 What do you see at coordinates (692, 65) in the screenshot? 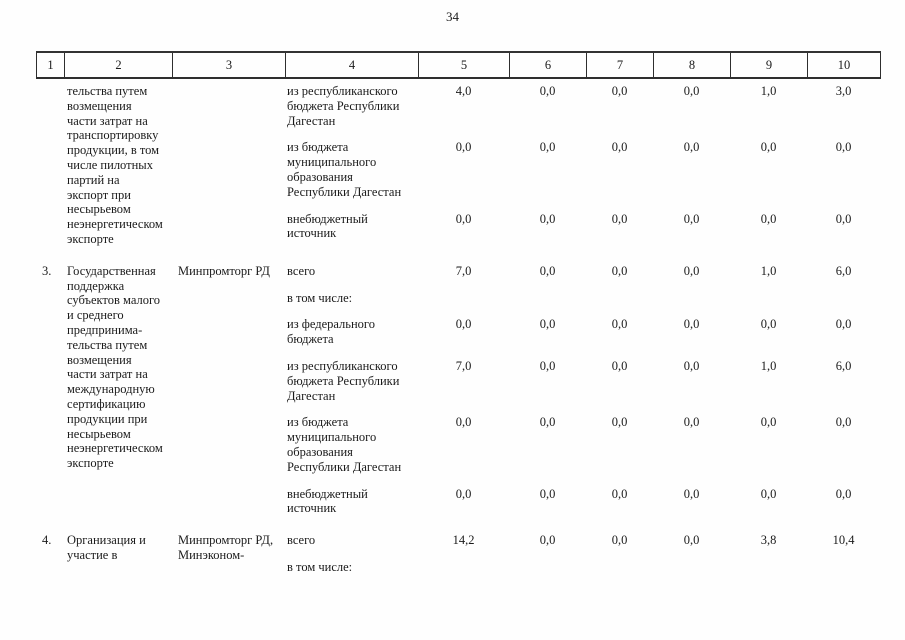
I see `header-col-8: 8` at bounding box center [692, 65].